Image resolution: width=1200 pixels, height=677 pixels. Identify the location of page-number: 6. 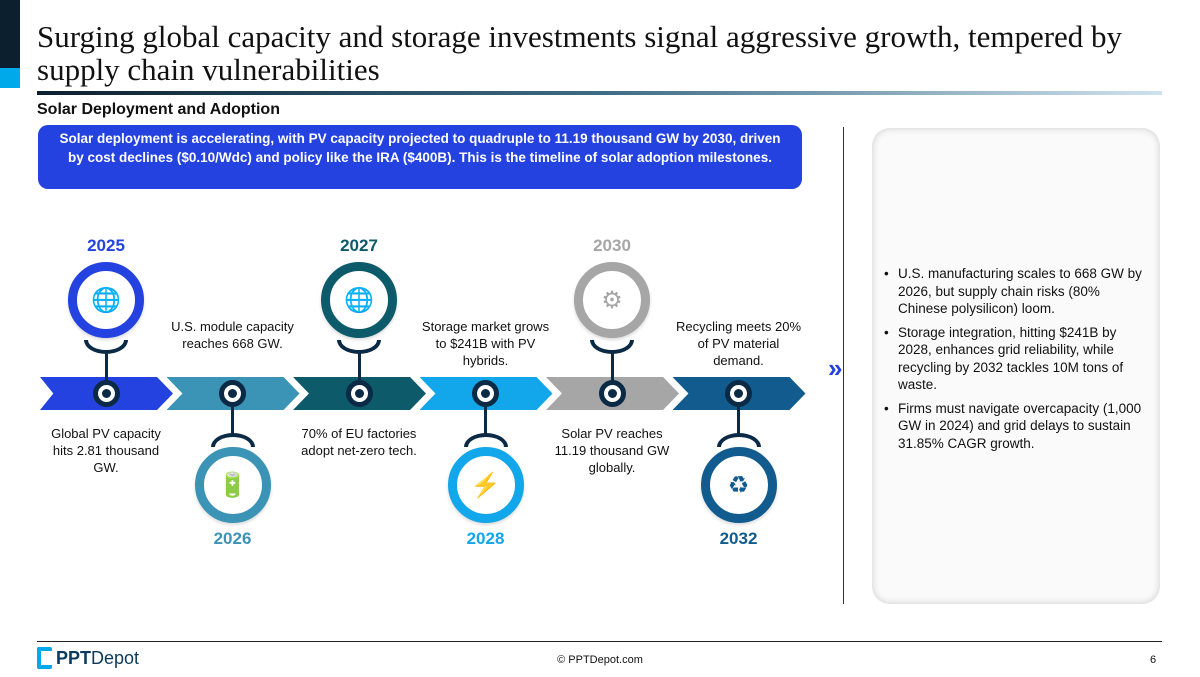
(1153, 660).